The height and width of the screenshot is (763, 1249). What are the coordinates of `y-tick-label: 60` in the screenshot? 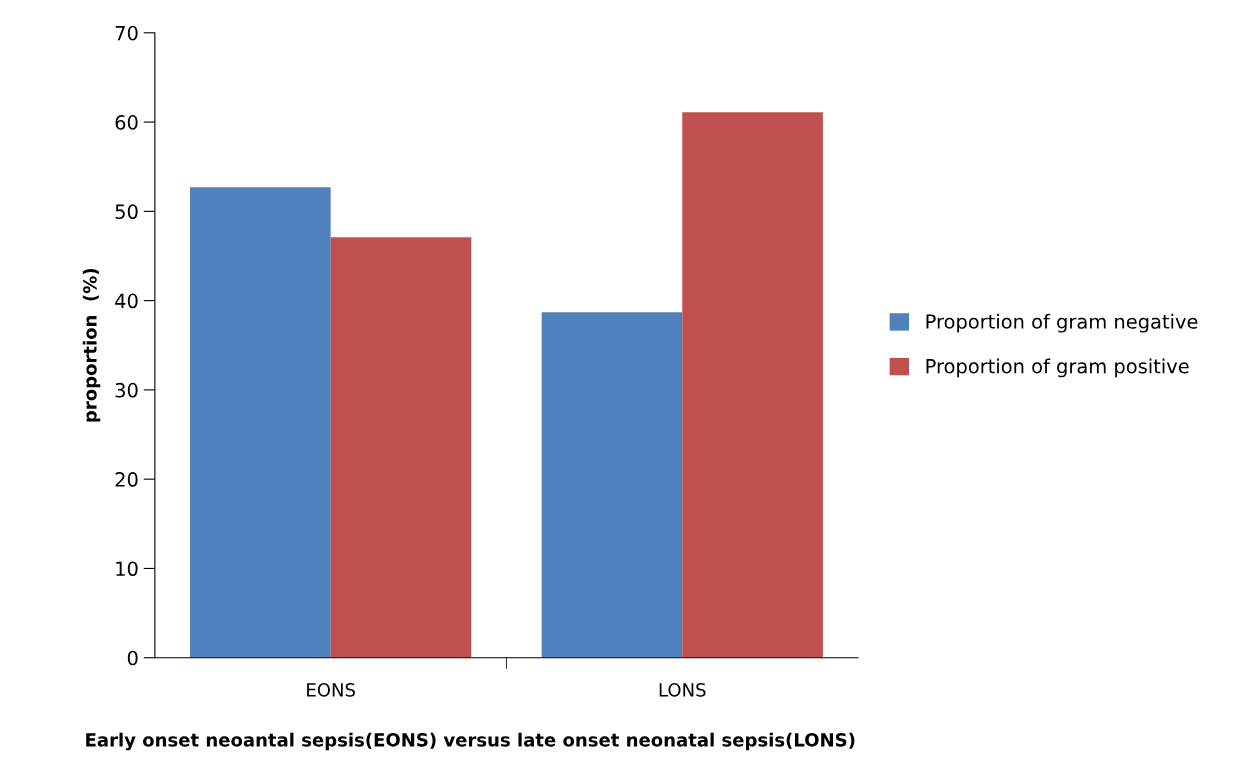 It's located at (126, 122).